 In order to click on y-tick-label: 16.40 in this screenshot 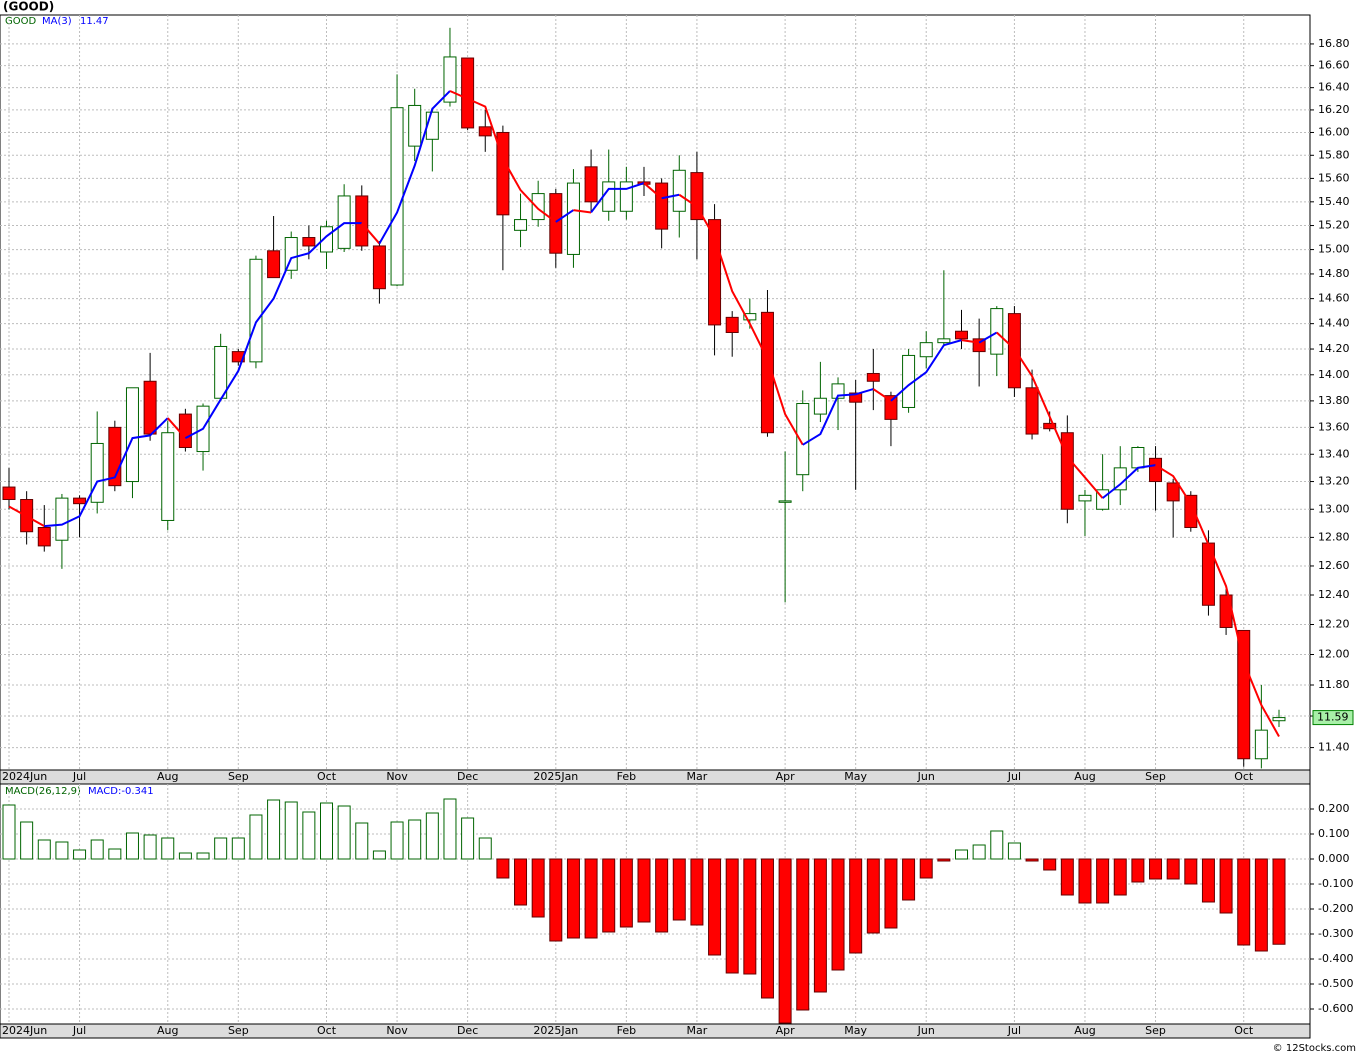, I will do `click(1334, 87)`.